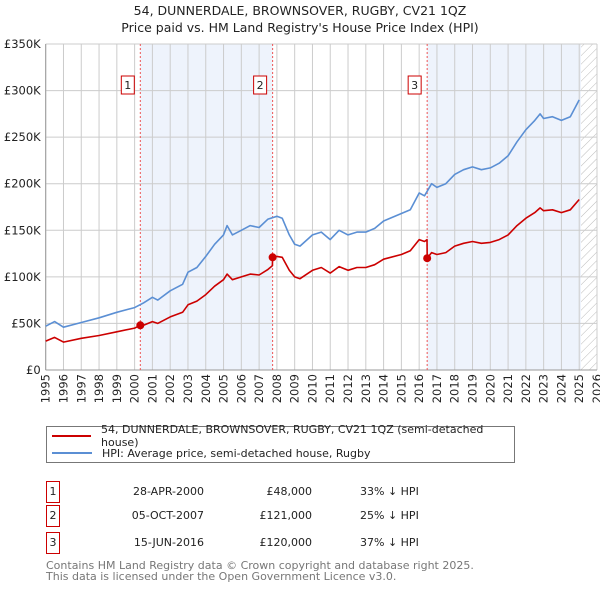 This screenshot has height=590, width=600. Describe the element at coordinates (389, 491) in the screenshot. I see `sale-hpi-diff: 33% ↓ HPI` at that location.